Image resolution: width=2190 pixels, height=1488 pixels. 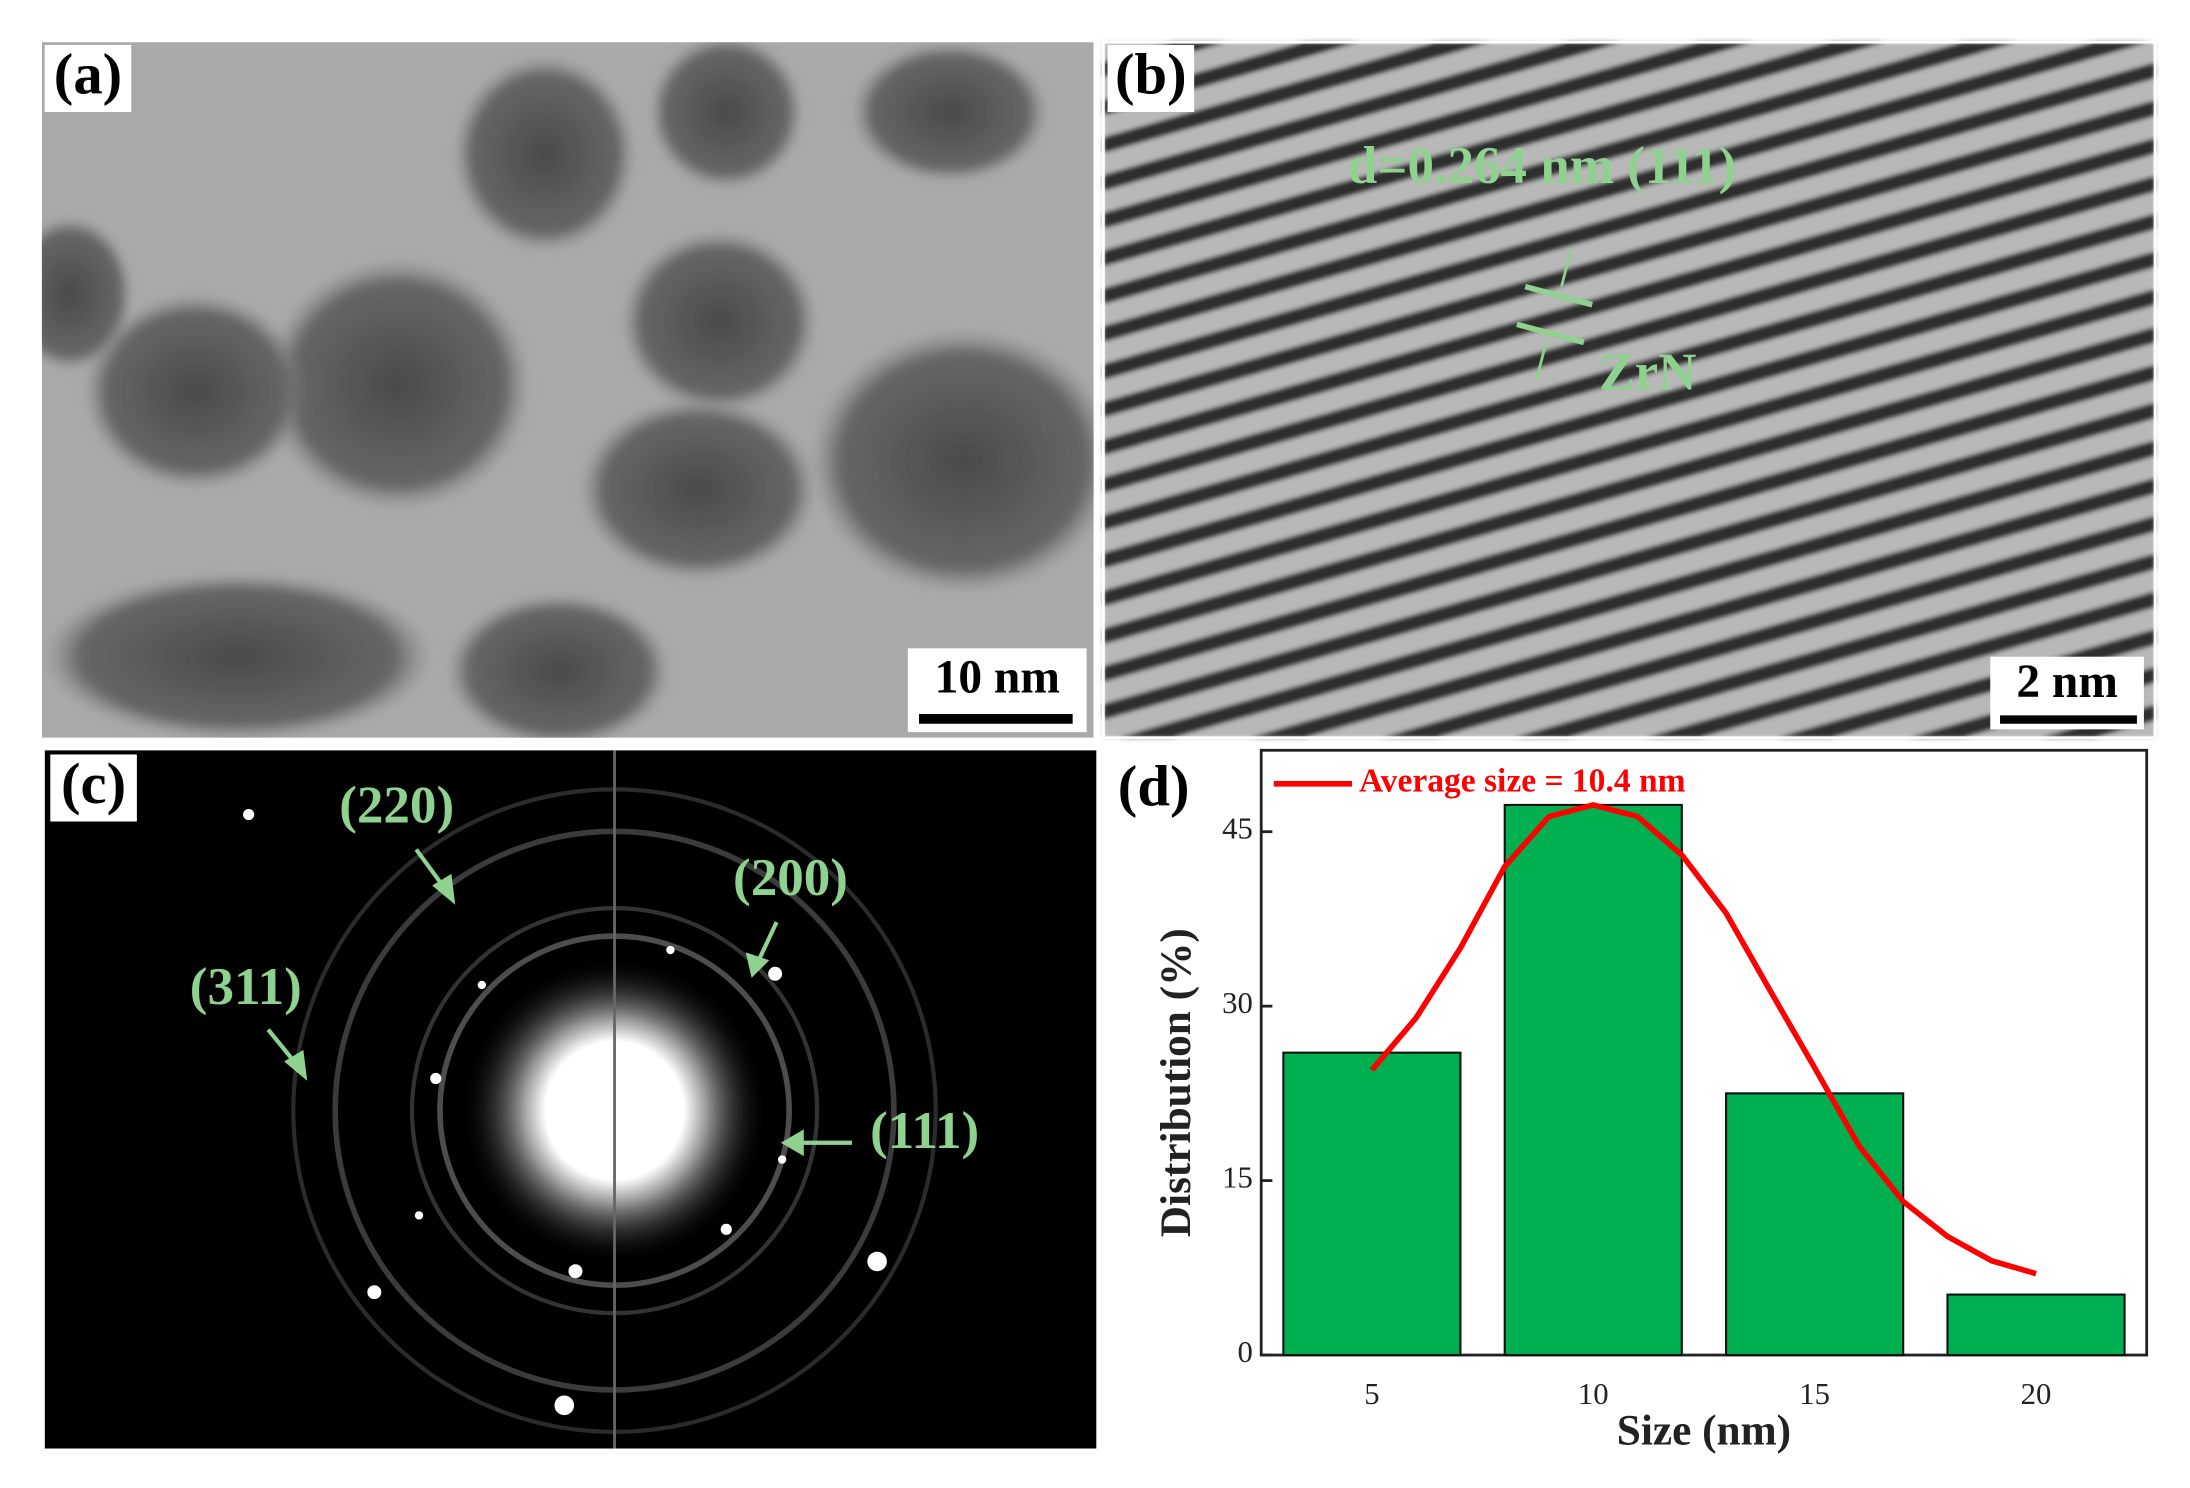 I want to click on annotation: (220), so click(x=396, y=806).